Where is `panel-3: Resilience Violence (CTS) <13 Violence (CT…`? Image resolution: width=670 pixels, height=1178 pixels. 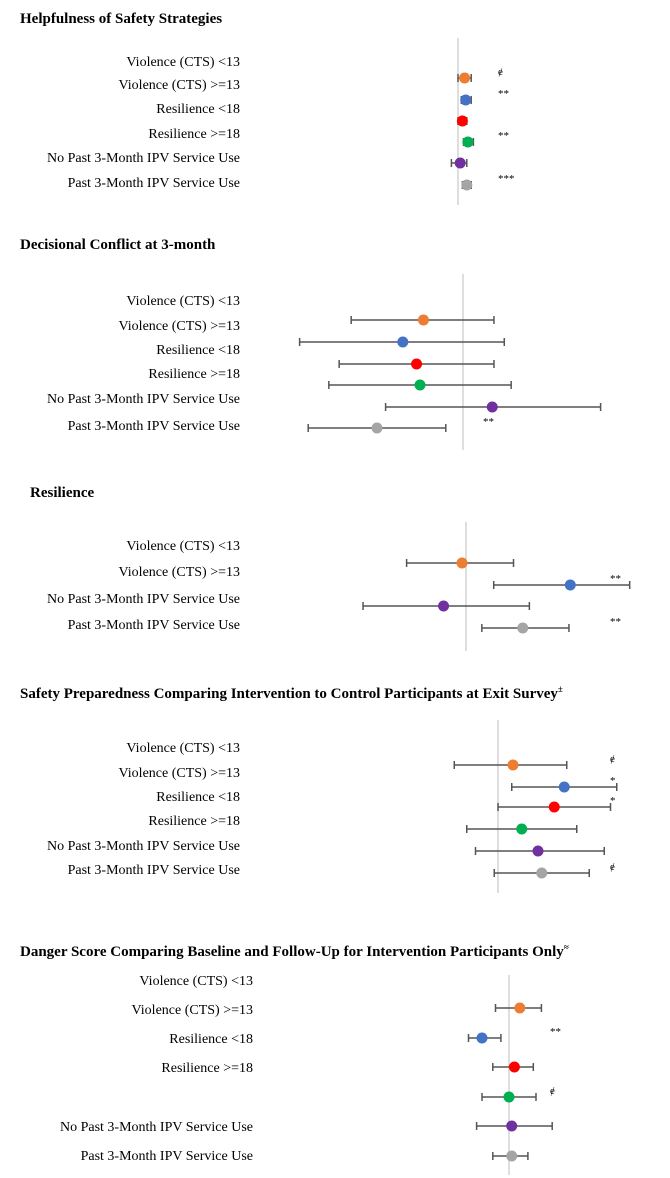 panel-3: Resilience Violence (CTS) <13 Violence (CT… is located at coordinates (330, 568).